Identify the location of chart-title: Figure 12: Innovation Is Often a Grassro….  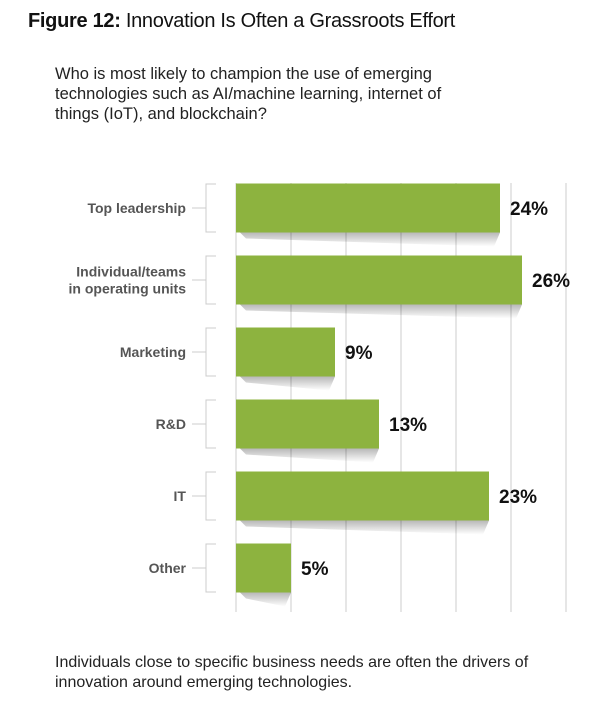
(241, 21).